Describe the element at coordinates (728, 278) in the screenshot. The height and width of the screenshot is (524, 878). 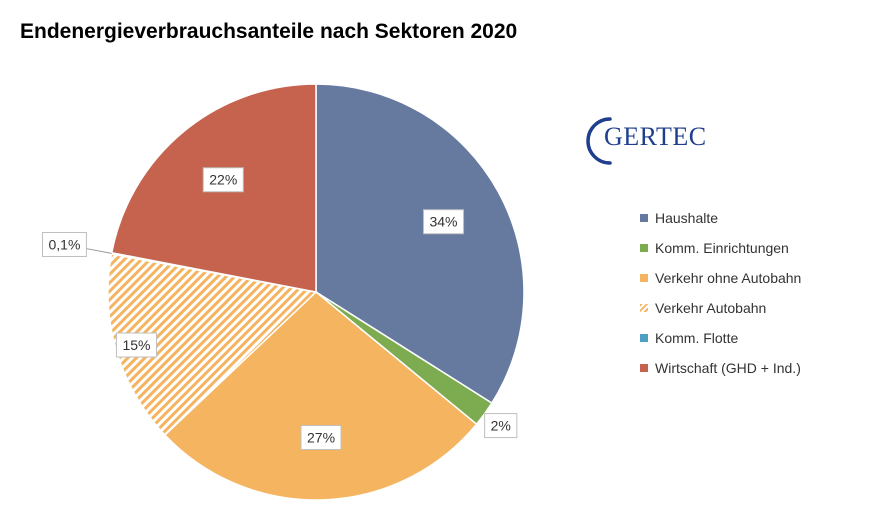
I see `legend-label: Verkehr ohne Autobahn` at that location.